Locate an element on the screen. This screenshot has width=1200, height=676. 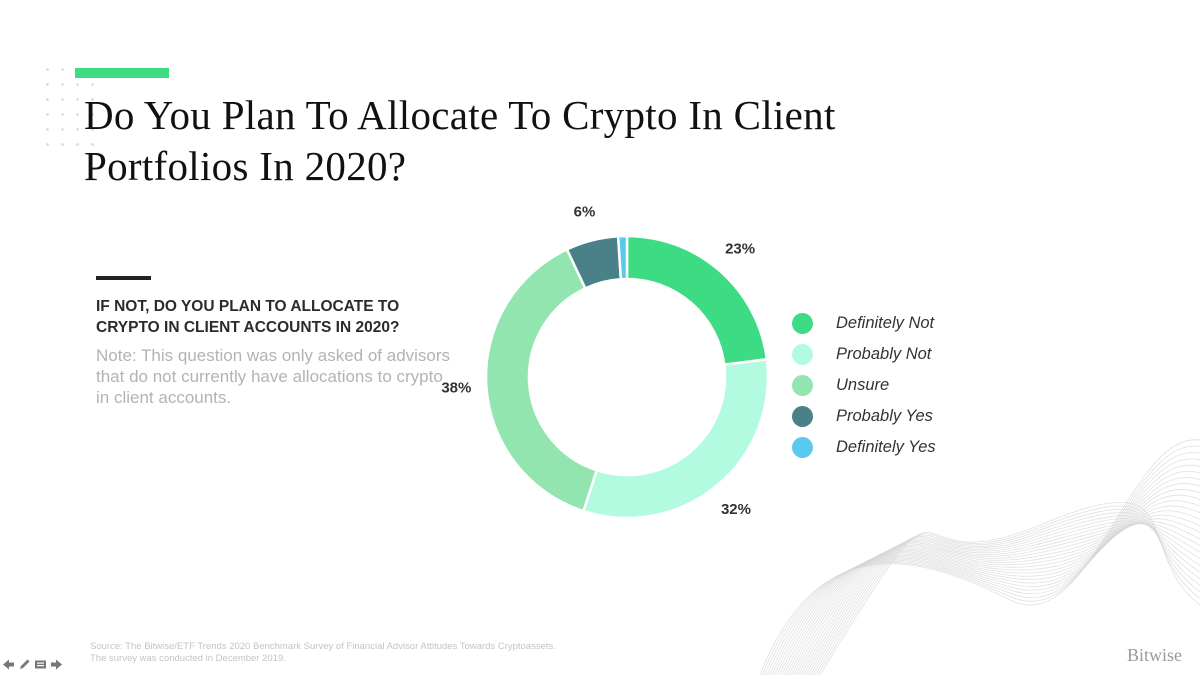
arrow-left-icon is located at coordinates (8, 664).